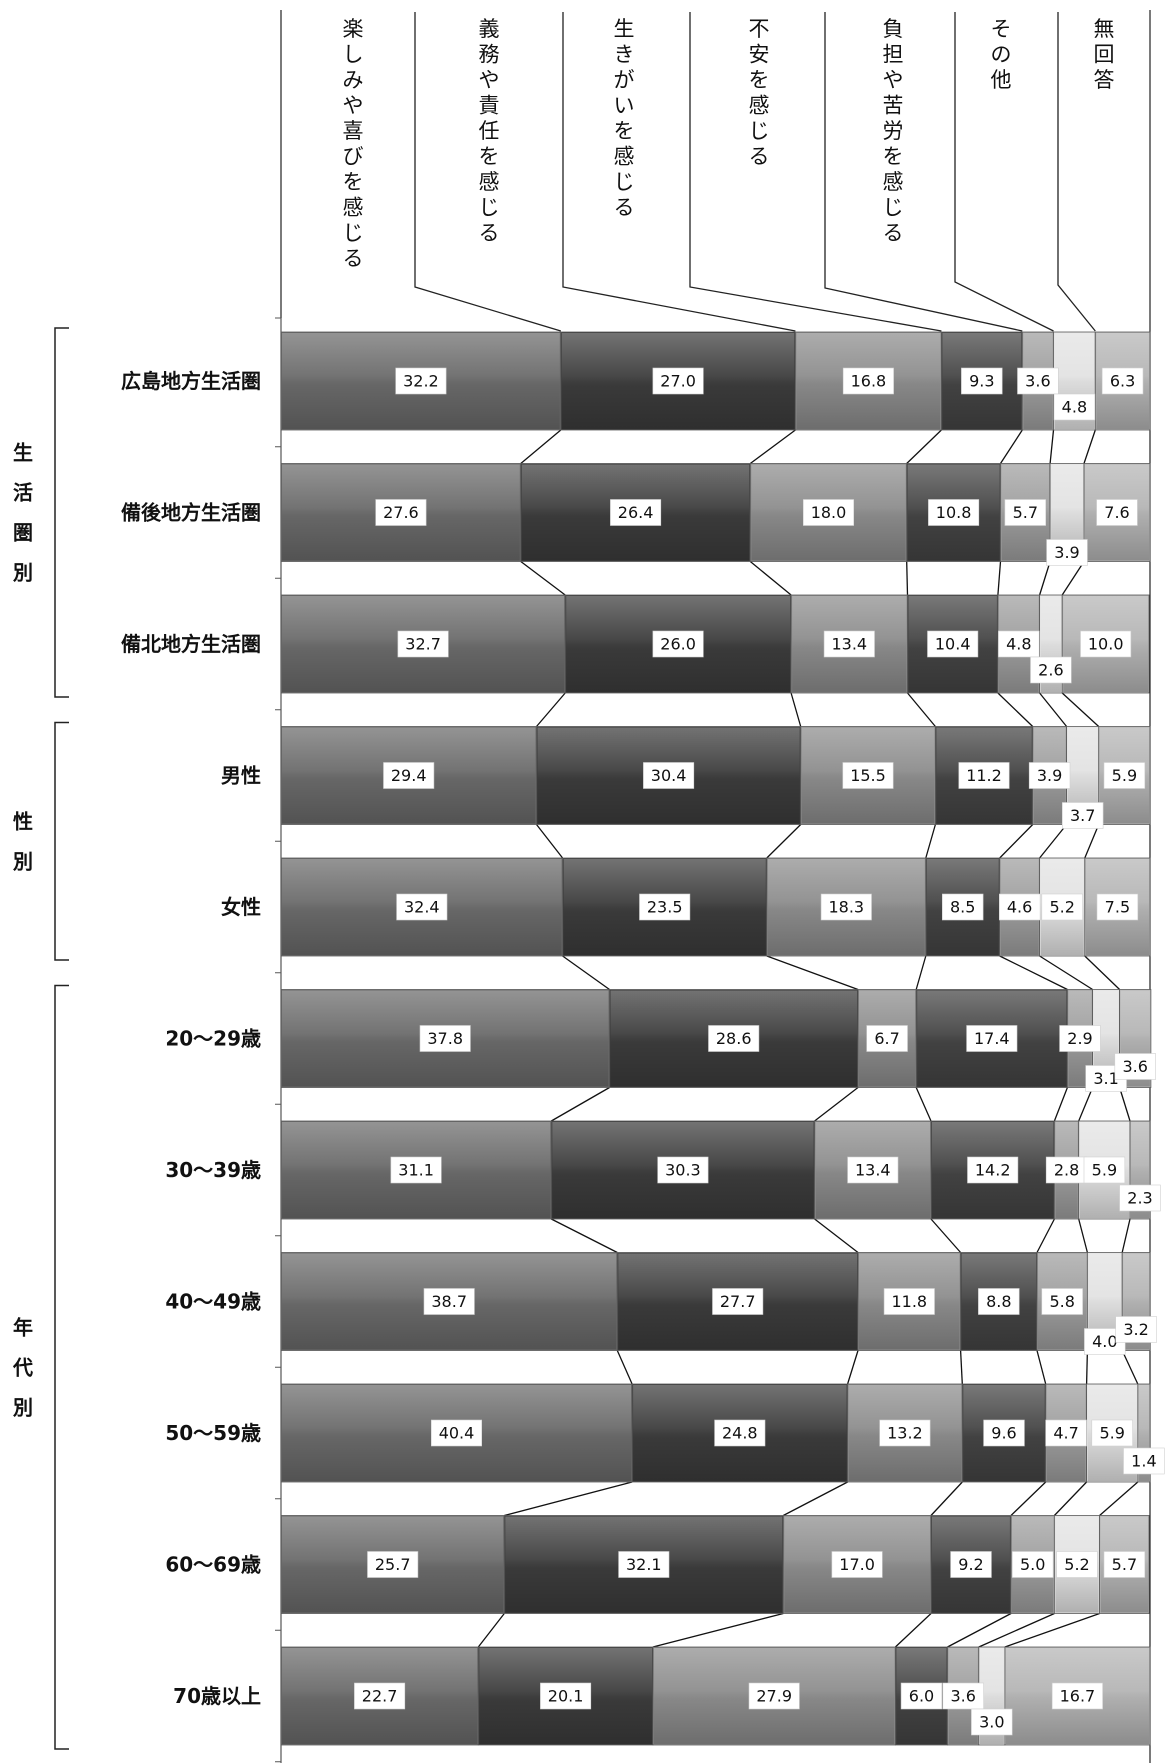 This screenshot has width=1169, height=1763. I want to click on data-label: 26.4, so click(636, 512).